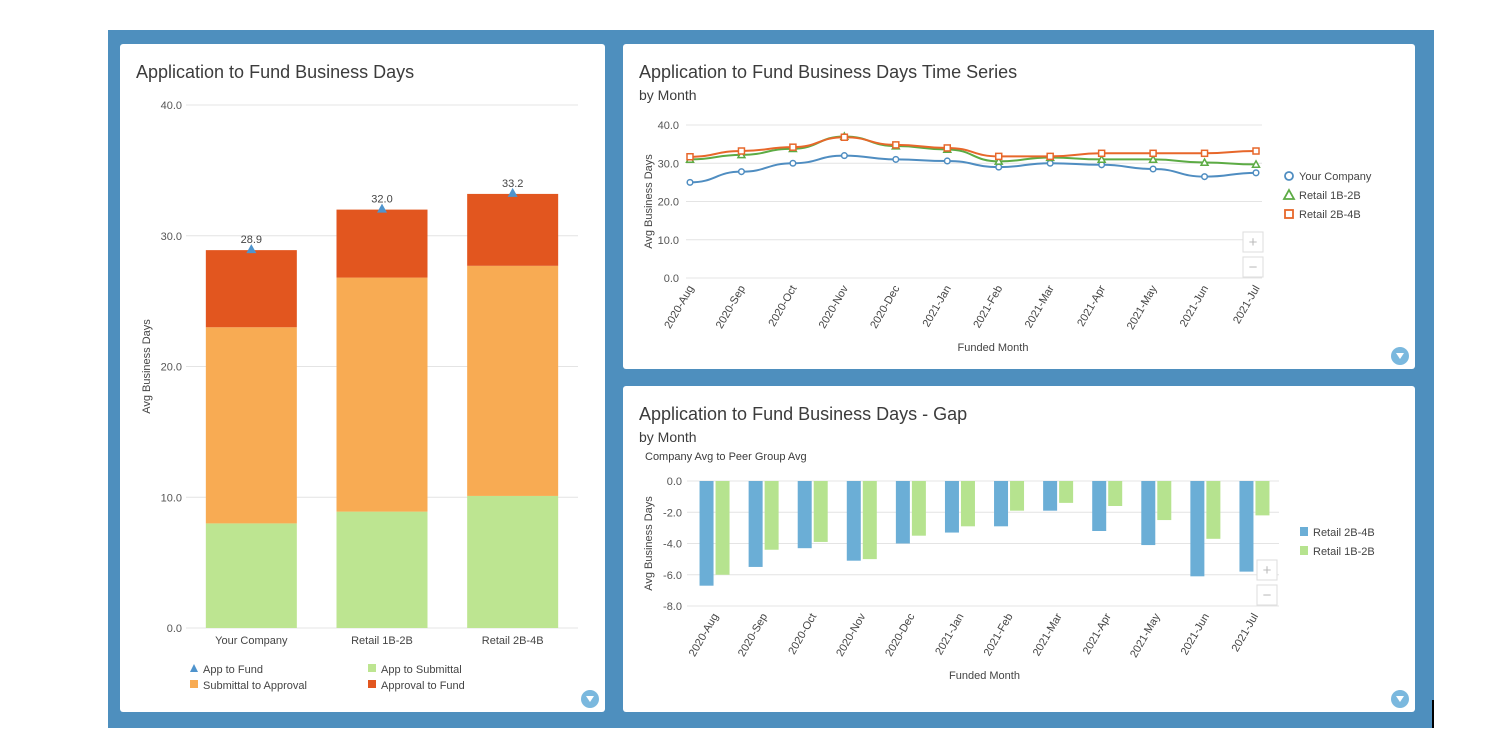  Describe the element at coordinates (803, 414) in the screenshot. I see `panel-title: Application to Fund Business Days - Gap` at that location.